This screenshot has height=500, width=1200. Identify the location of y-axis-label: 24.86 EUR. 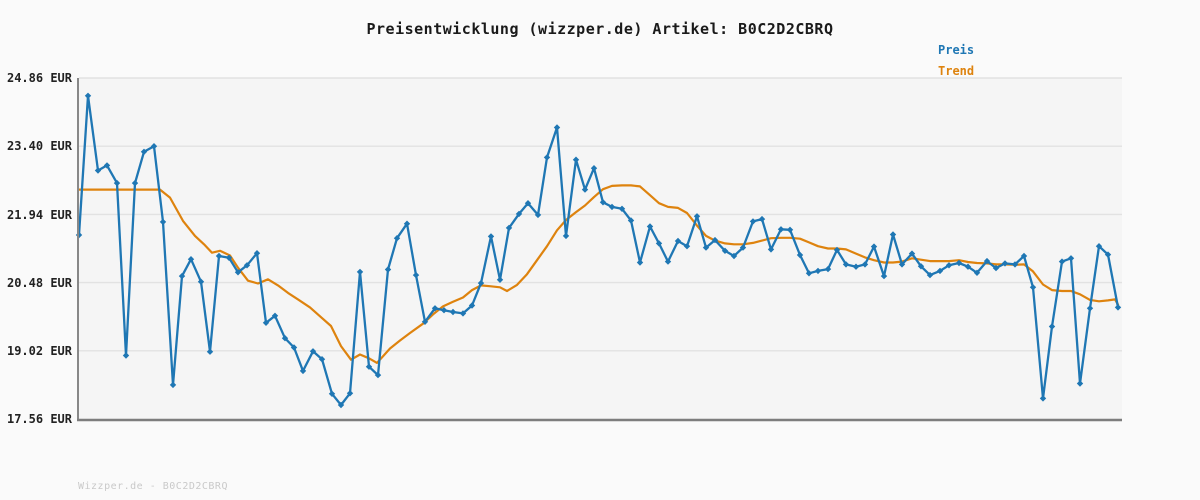
(39, 78).